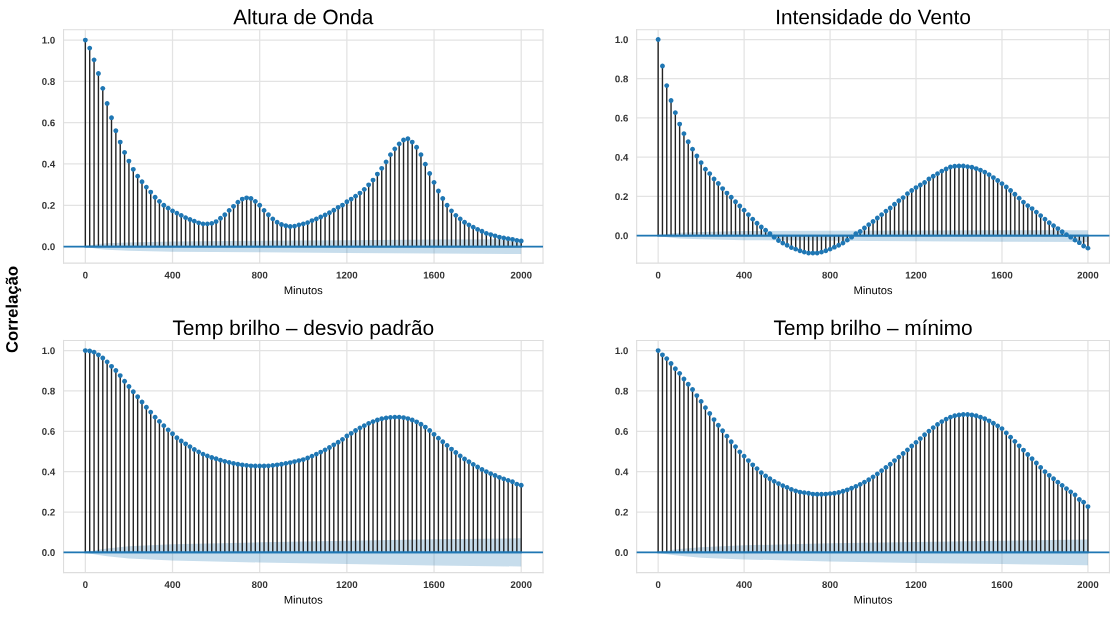 The width and height of the screenshot is (1115, 619). I want to click on chart-title: Temp brilho – mínimo, so click(872, 329).